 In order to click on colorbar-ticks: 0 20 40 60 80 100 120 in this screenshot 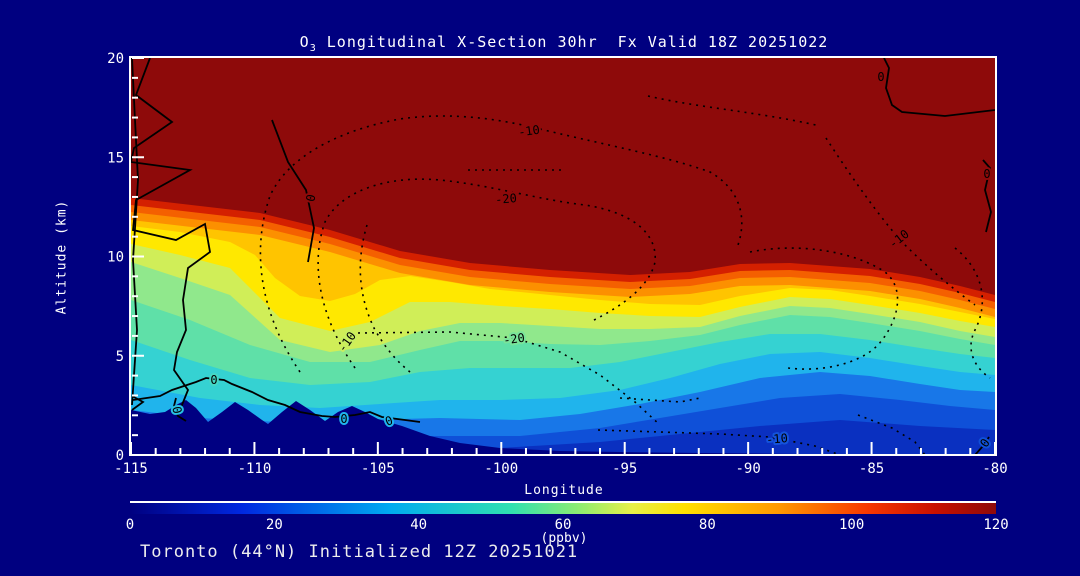, I will do `click(567, 525)`.